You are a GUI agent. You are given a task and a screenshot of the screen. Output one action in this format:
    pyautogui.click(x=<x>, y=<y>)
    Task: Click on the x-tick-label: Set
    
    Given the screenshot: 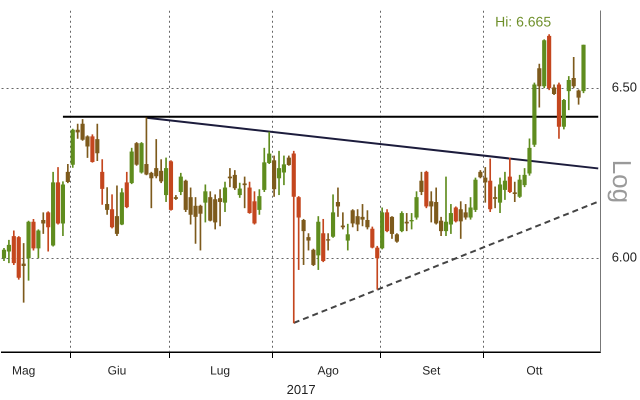 What is the action you would take?
    pyautogui.click(x=431, y=371)
    